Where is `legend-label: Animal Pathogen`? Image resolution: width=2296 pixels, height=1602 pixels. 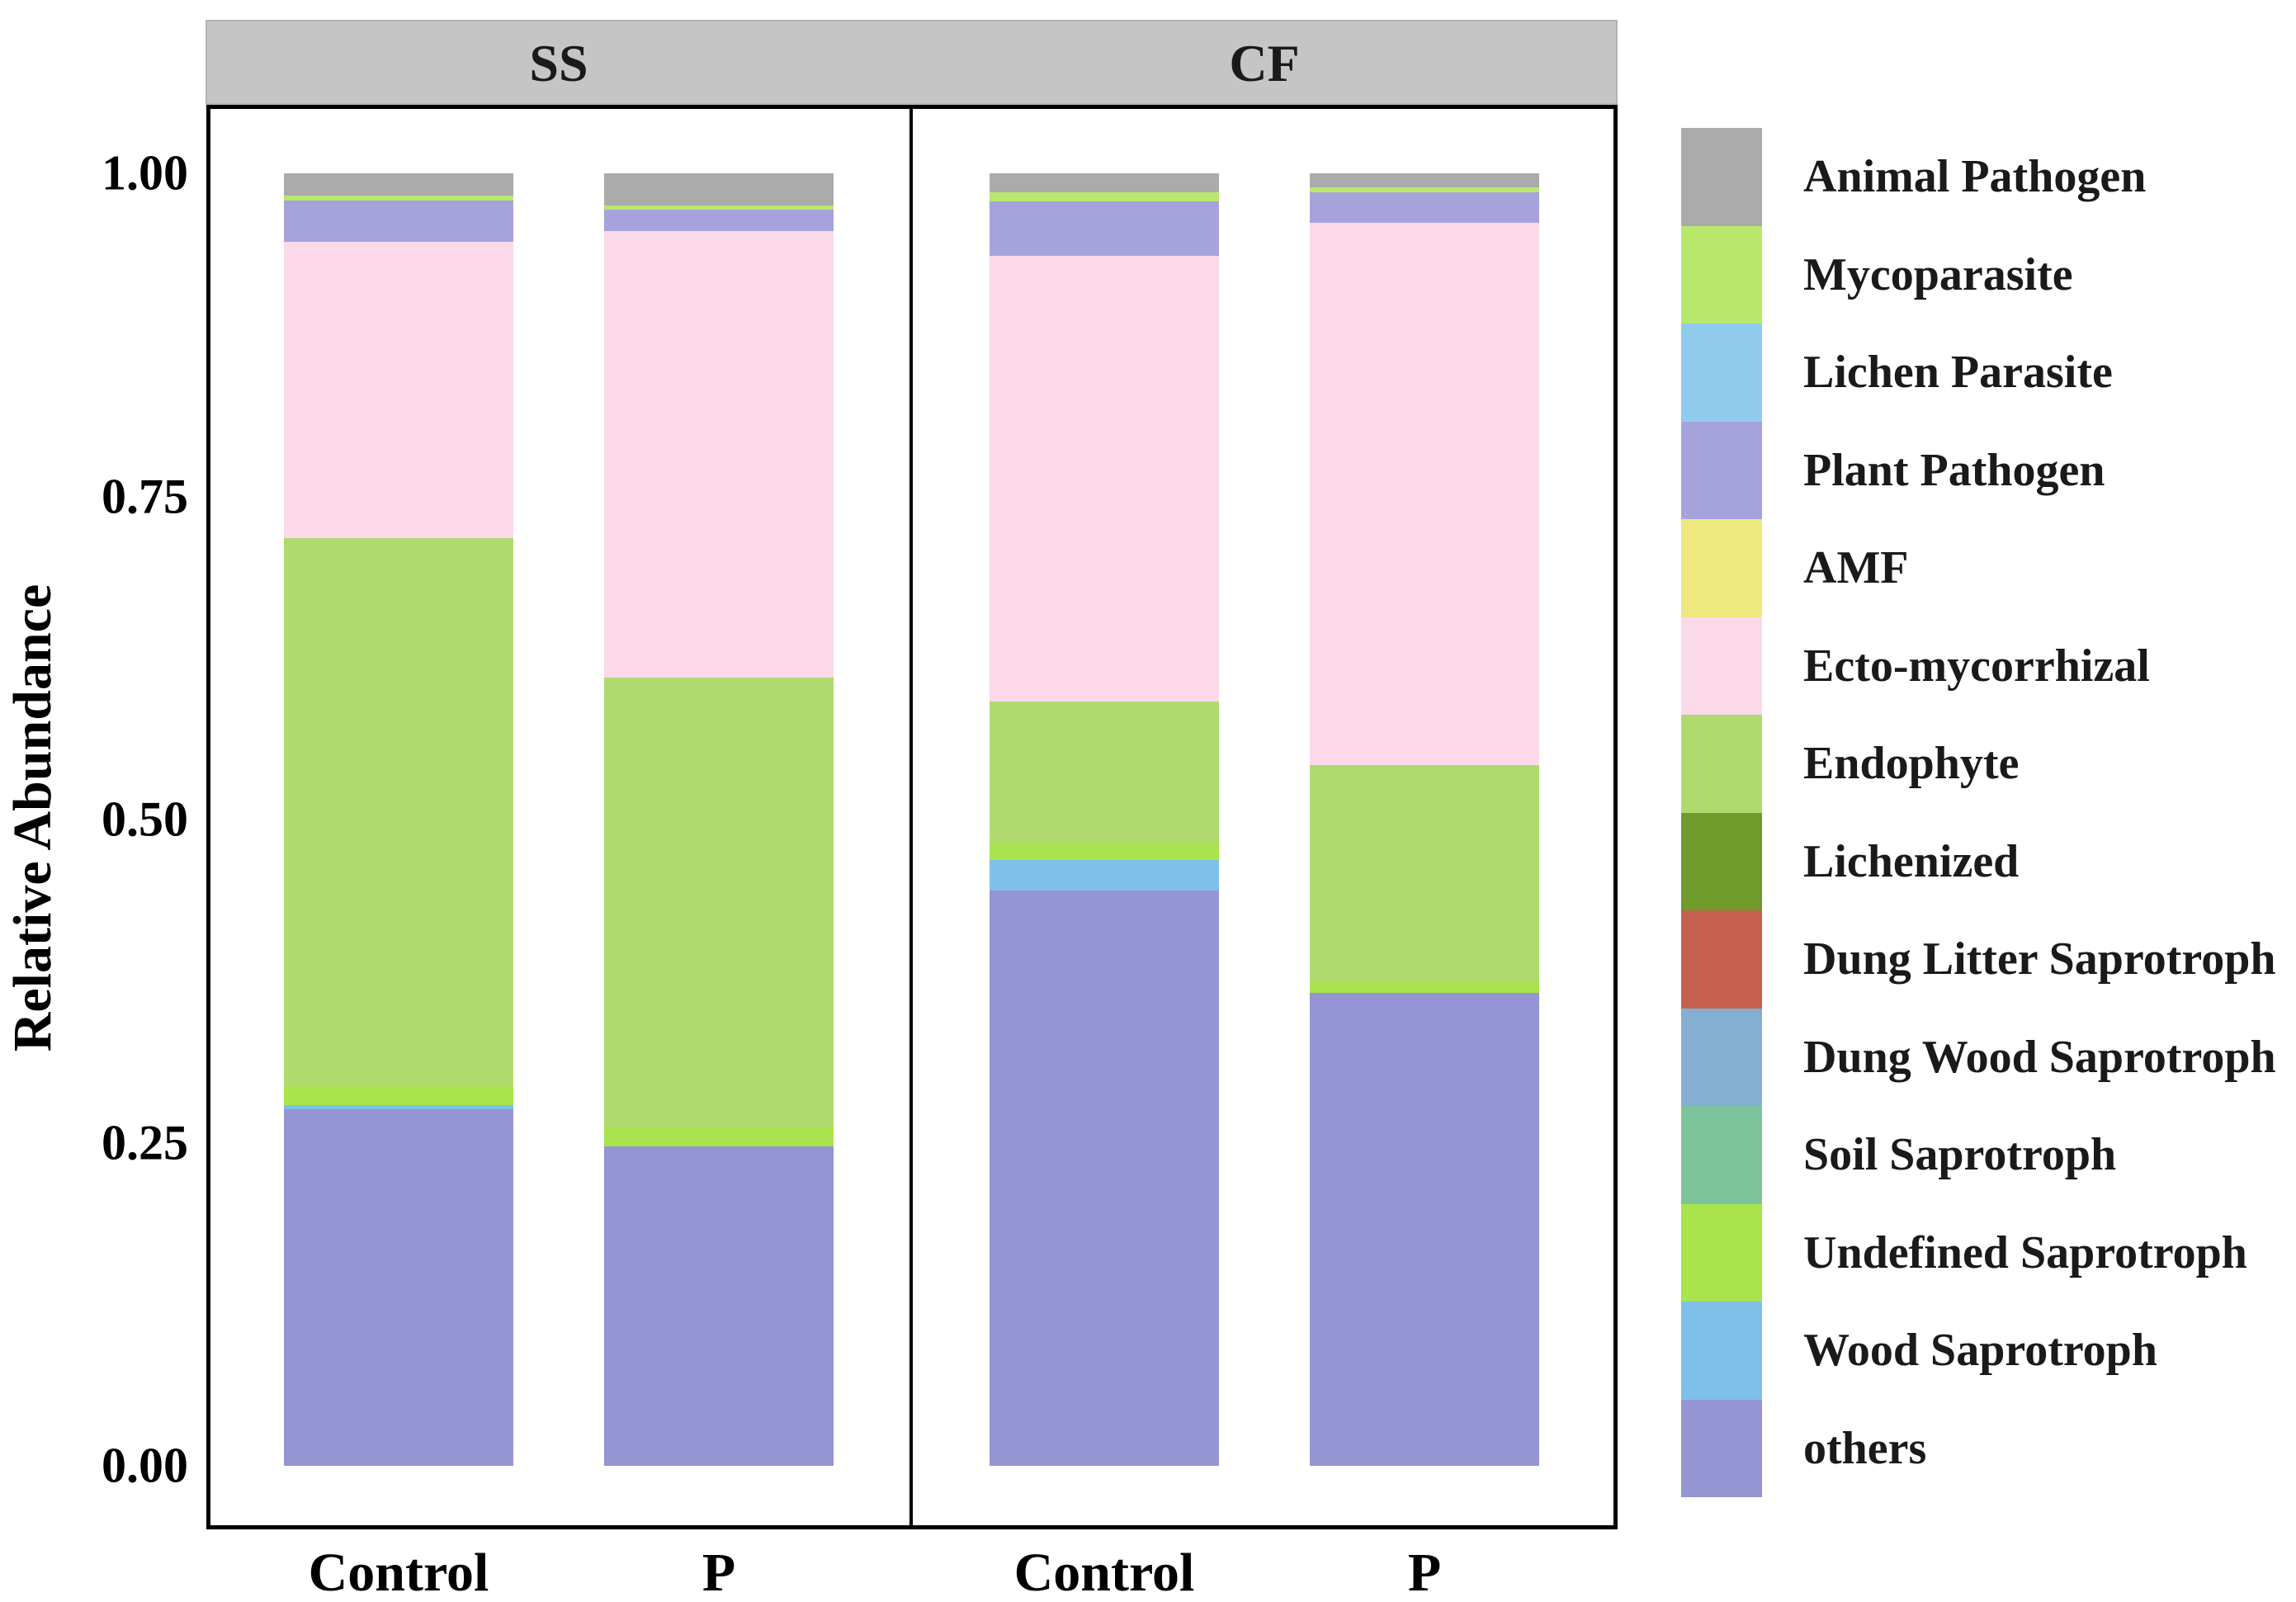 legend-label: Animal Pathogen is located at coordinates (1975, 176).